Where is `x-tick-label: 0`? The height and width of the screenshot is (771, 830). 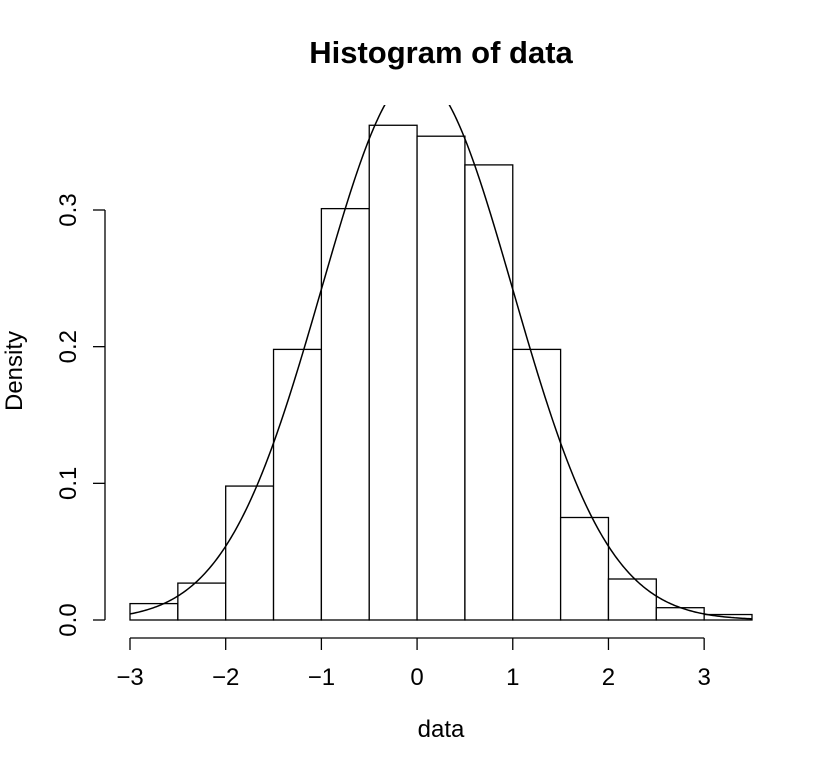 x-tick-label: 0 is located at coordinates (416, 677).